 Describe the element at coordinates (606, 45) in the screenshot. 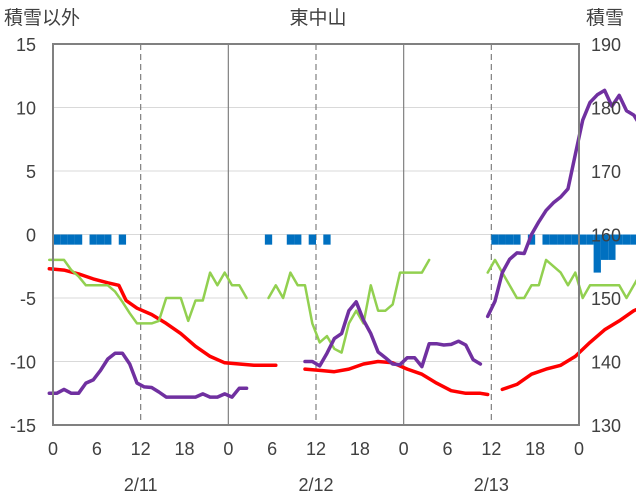

I see `y-right-tick-label: 190` at that location.